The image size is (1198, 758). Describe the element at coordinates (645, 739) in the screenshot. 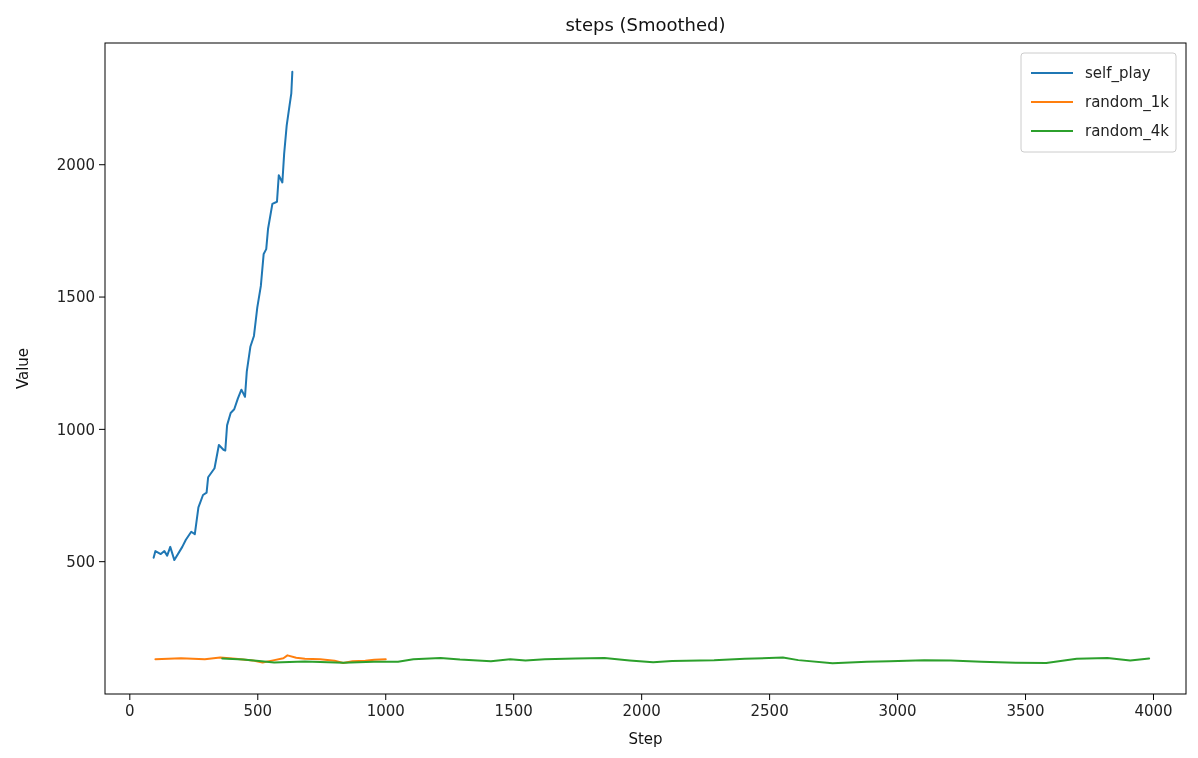

I see `x-axis-title: Step` at that location.